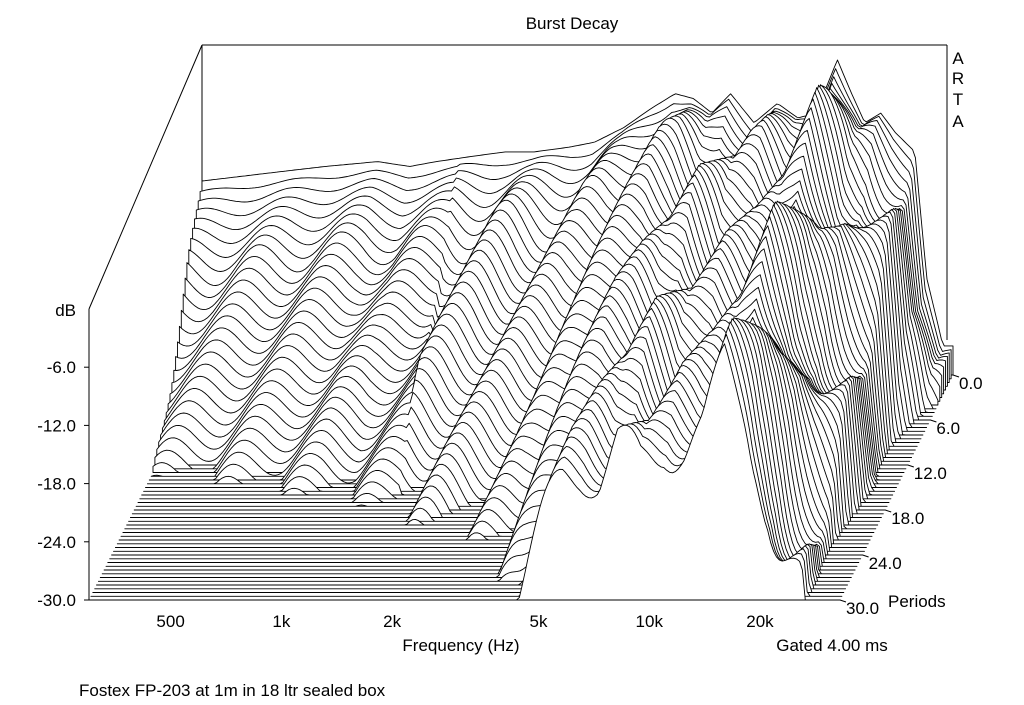  Describe the element at coordinates (917, 601) in the screenshot. I see `z-axis-periods-label: Periods` at that location.